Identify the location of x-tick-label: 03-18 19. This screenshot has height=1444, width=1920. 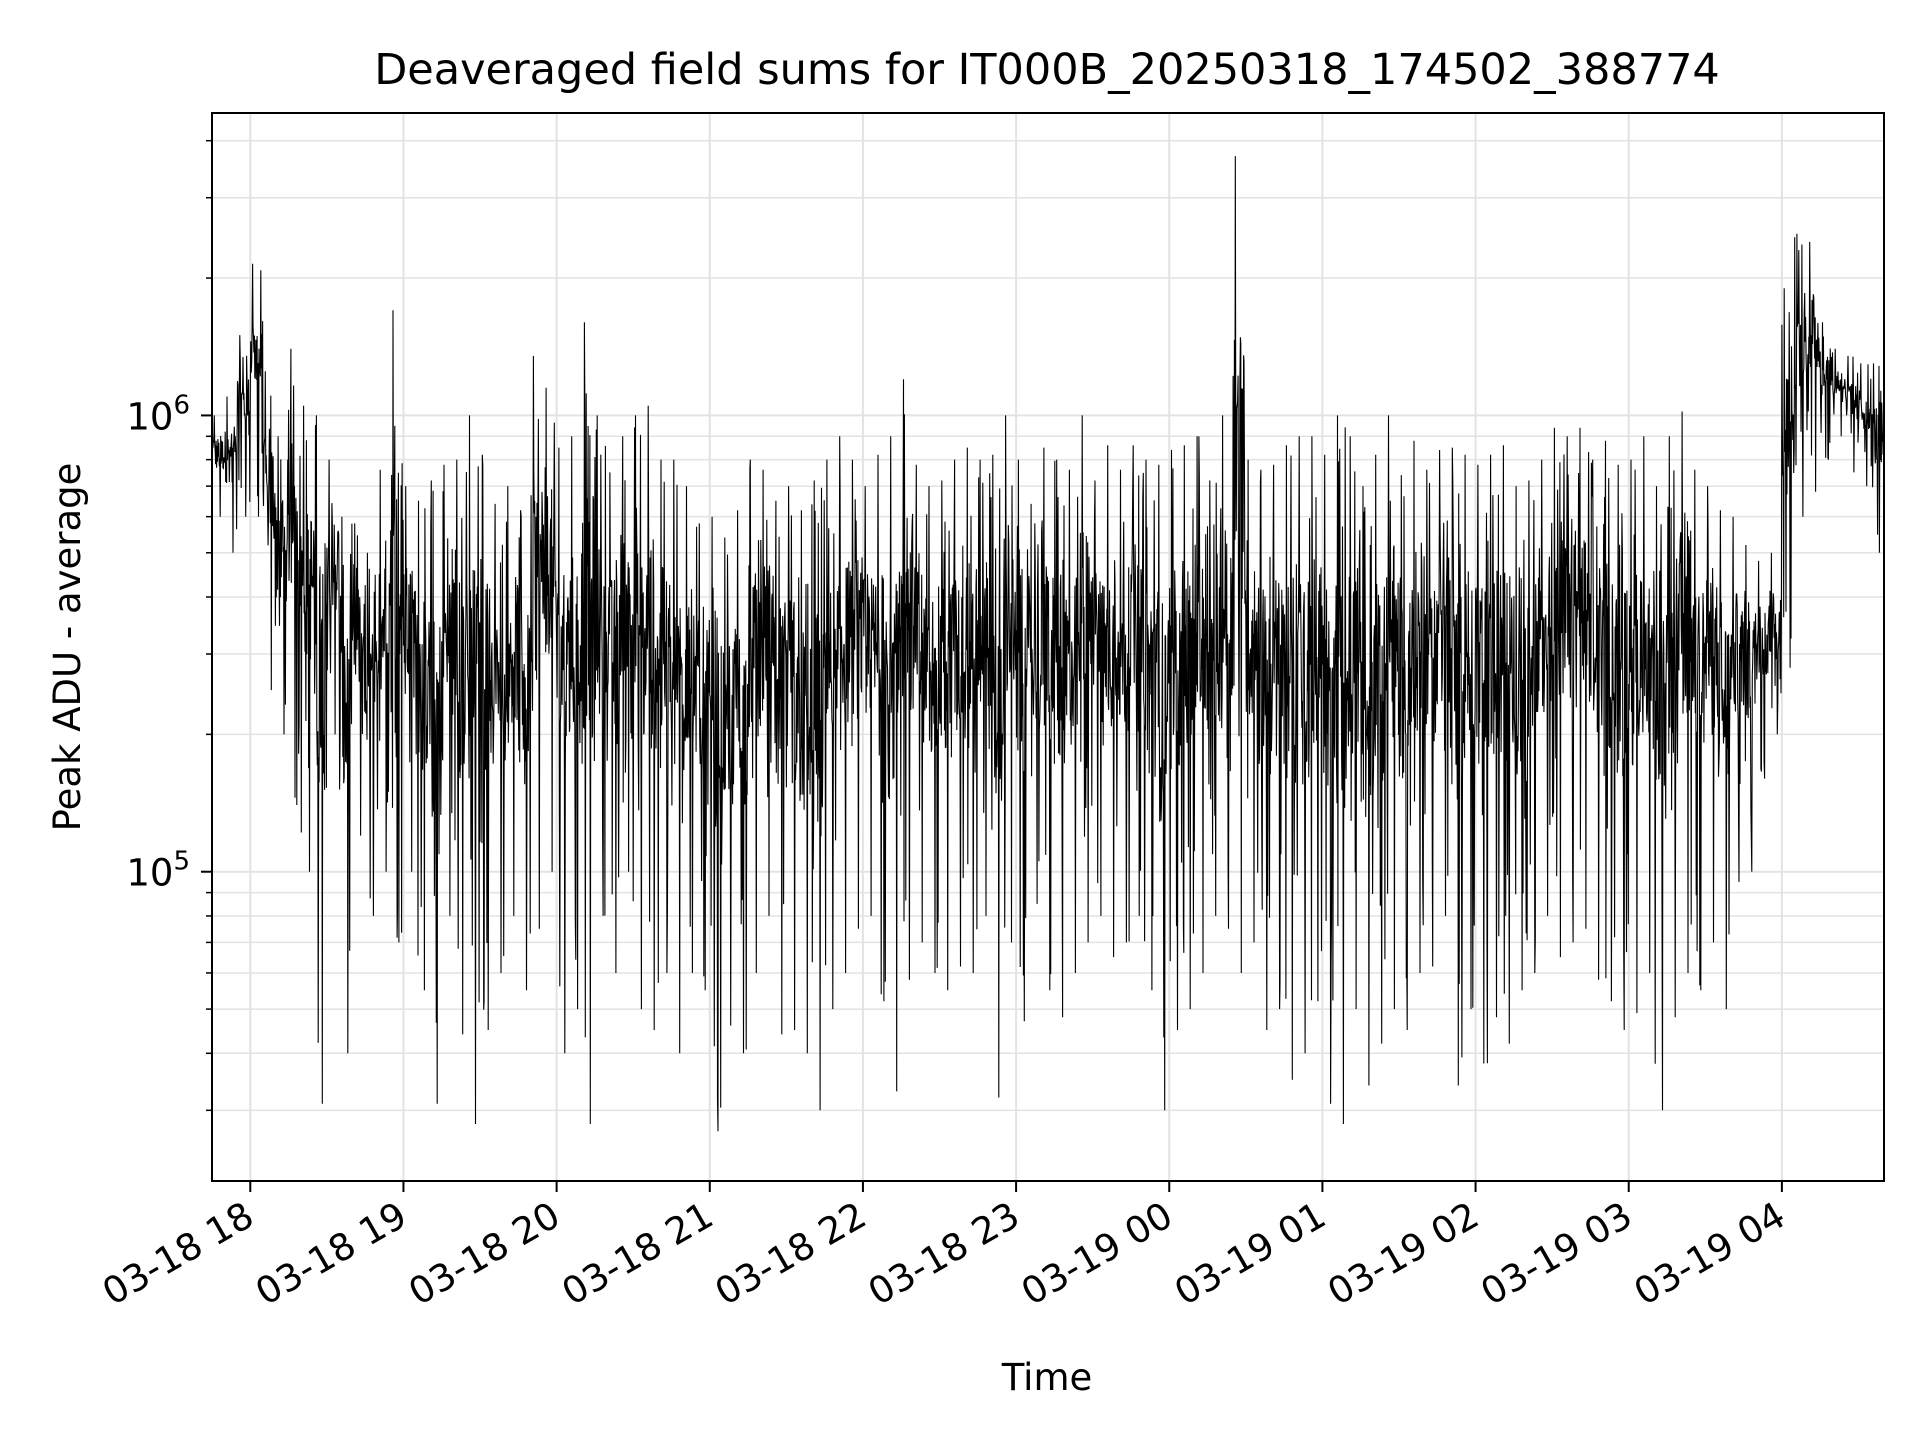
(331, 1254).